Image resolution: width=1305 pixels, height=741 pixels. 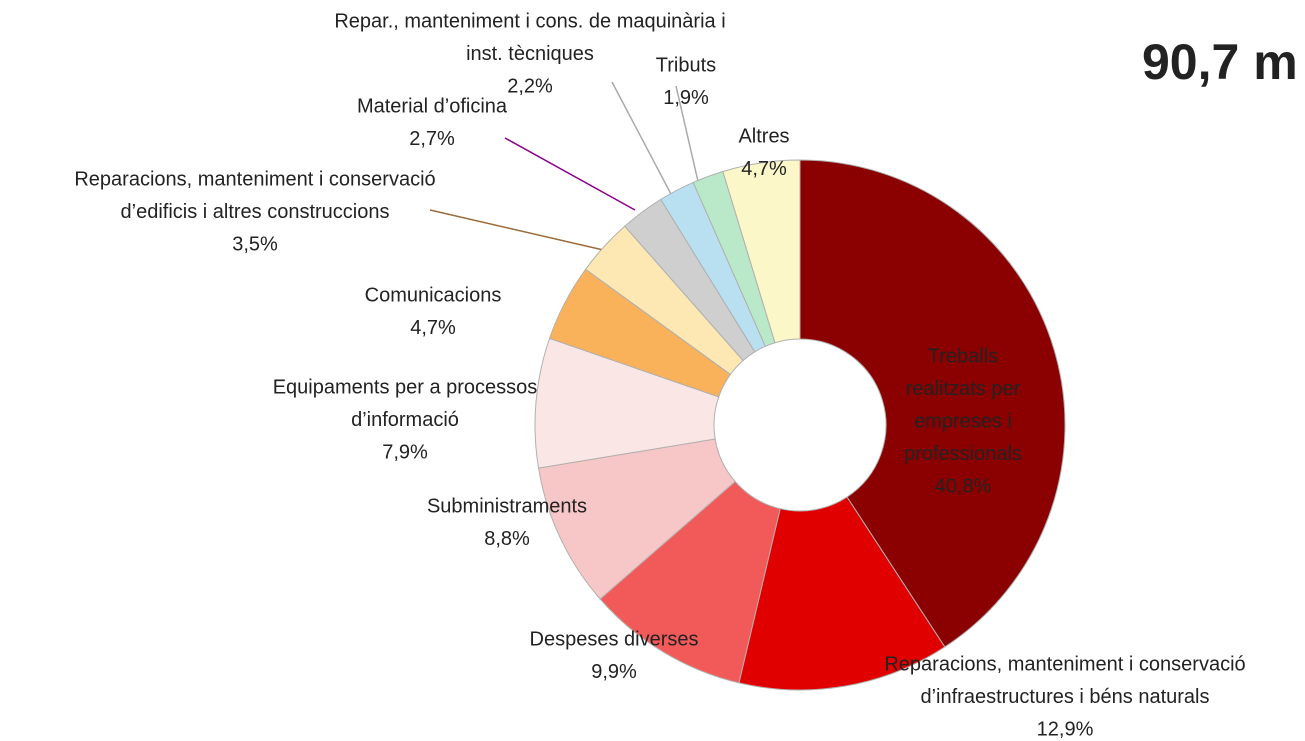 What do you see at coordinates (255, 212) in the screenshot?
I see `slice-label: d’edificis i altres construccions` at bounding box center [255, 212].